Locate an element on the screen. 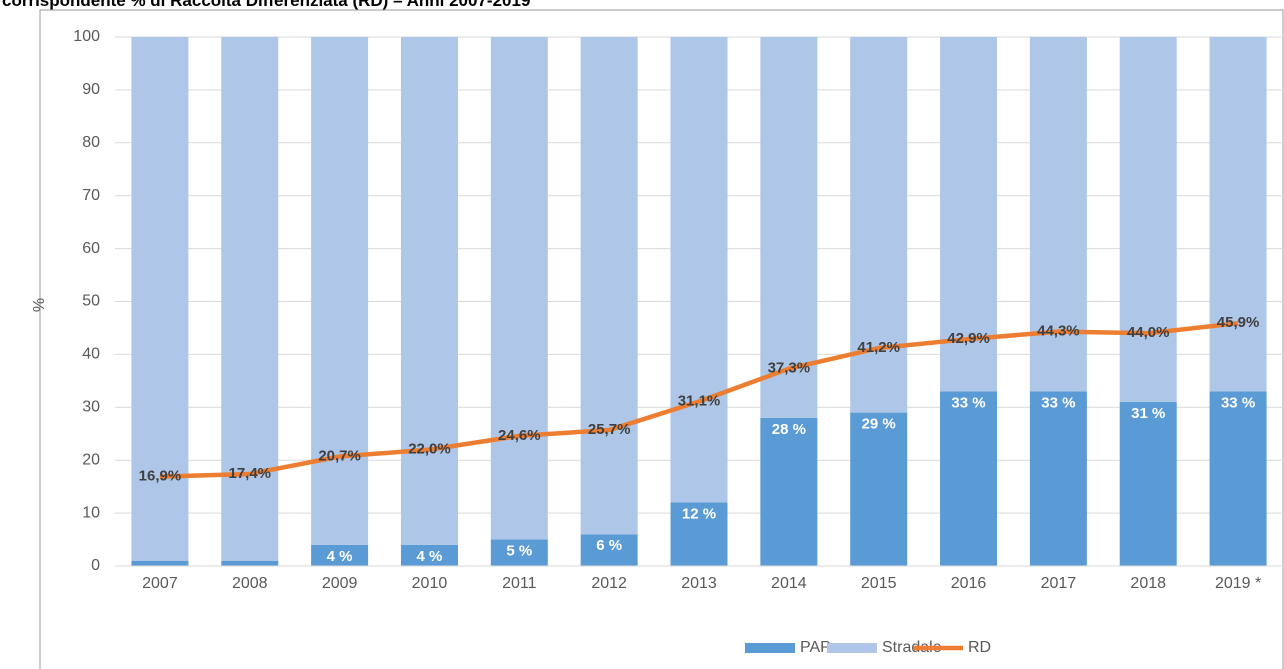 This screenshot has width=1284, height=669. line-value-label: 31,1% is located at coordinates (699, 400).